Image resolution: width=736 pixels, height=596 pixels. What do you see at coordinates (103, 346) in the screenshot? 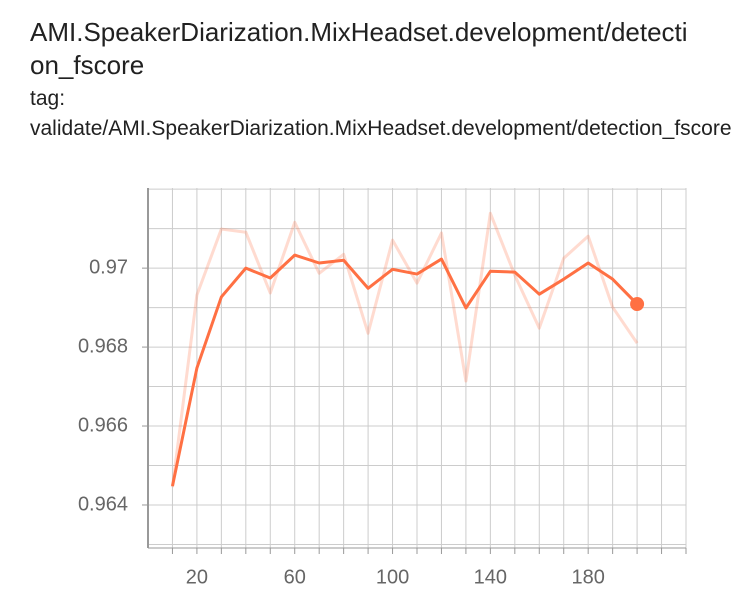
I see `y-tick-label: 0.968` at bounding box center [103, 346].